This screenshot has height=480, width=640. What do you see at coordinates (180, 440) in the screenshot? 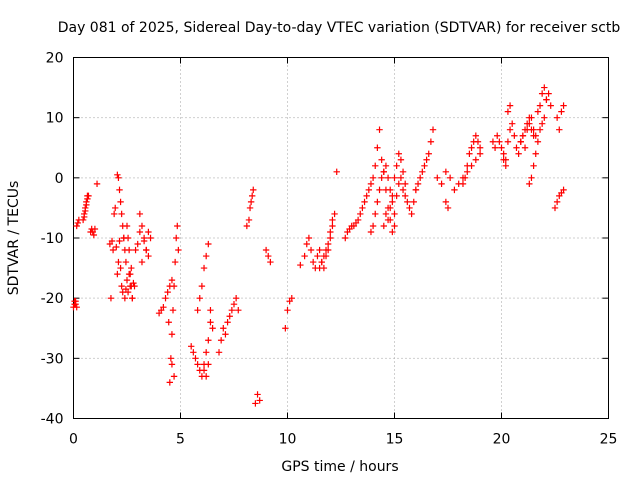
I see `x-tick-label: 5` at bounding box center [180, 440].